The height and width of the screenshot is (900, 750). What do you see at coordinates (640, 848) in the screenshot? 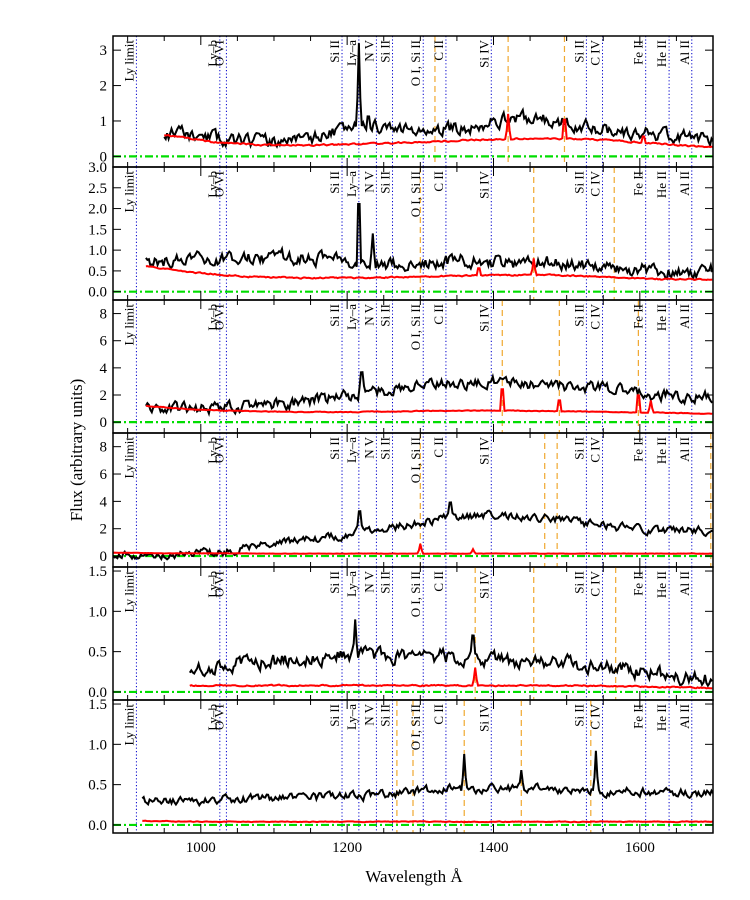
I see `x-tick-label: 1600` at bounding box center [640, 848].